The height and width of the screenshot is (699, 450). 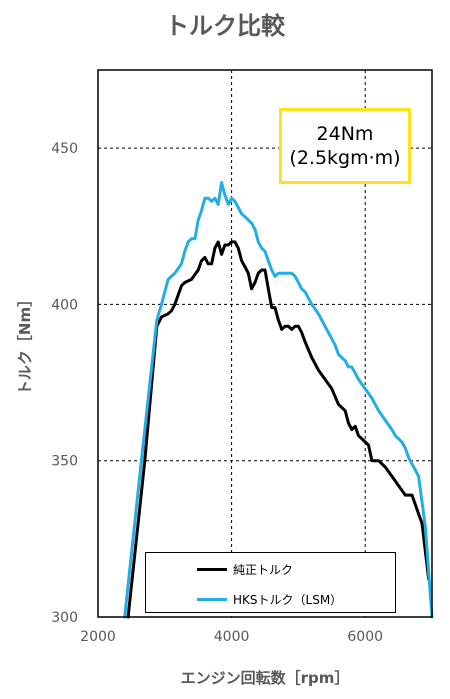 I want to click on x-tick-label: 6000, so click(x=365, y=637).